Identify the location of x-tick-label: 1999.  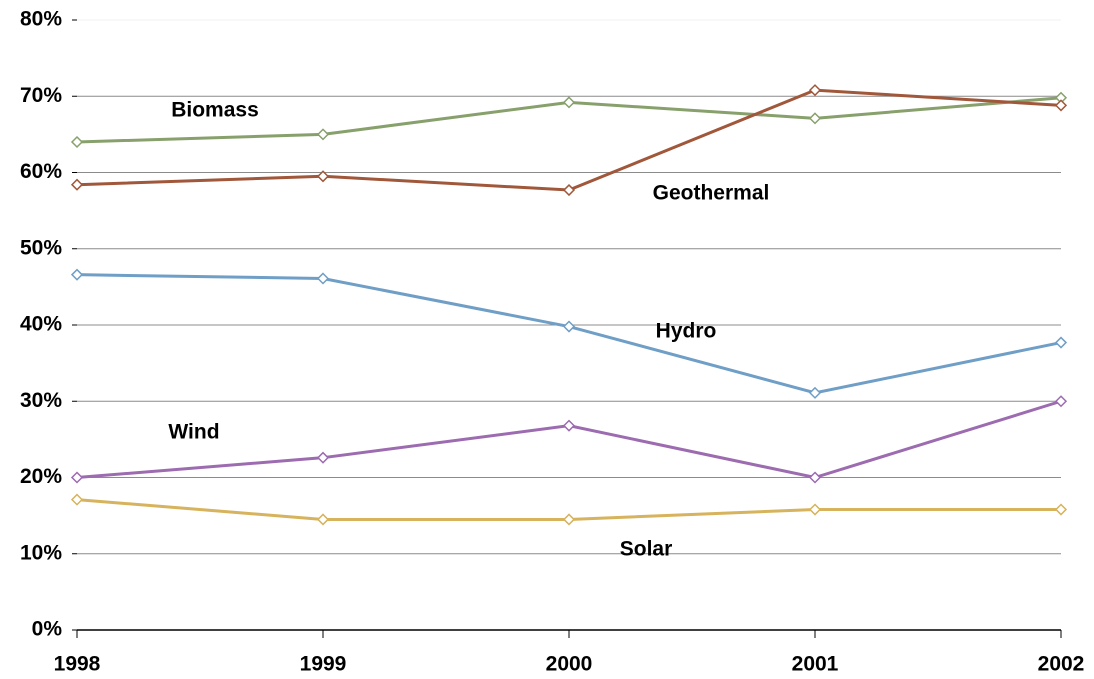
(323, 664).